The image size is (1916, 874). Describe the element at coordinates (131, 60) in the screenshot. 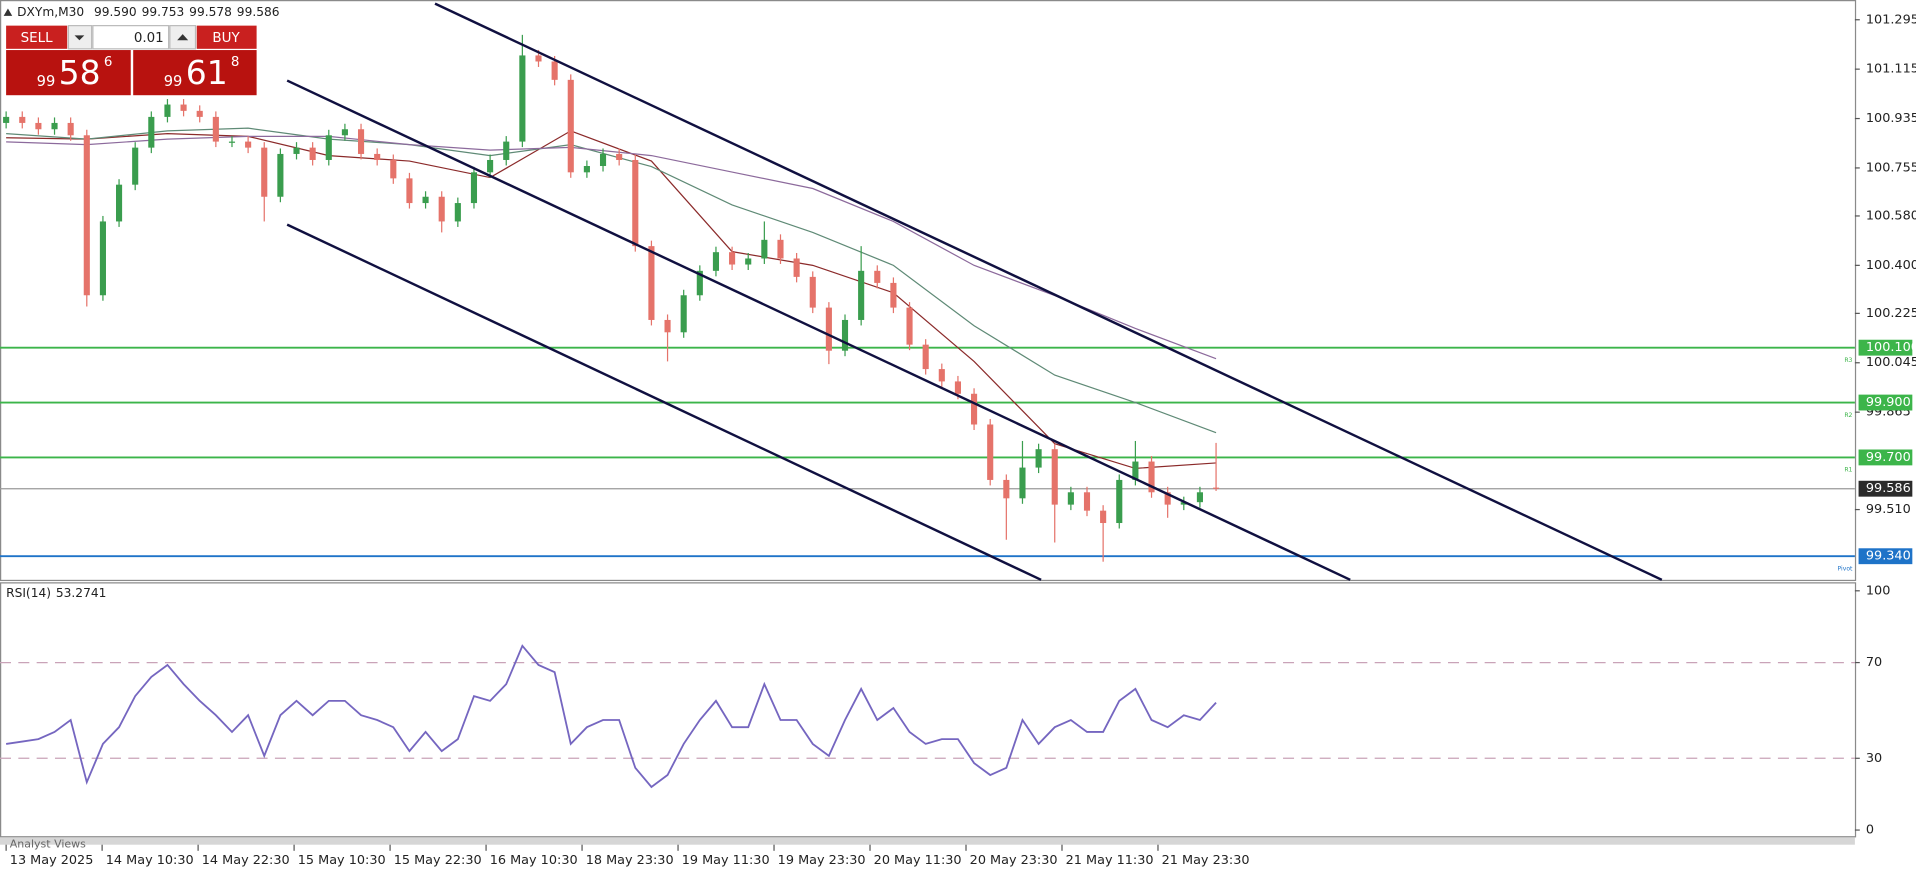

I see `trade-panel: SELL 0.01 BUY 99 58 6 99 61 8` at that location.